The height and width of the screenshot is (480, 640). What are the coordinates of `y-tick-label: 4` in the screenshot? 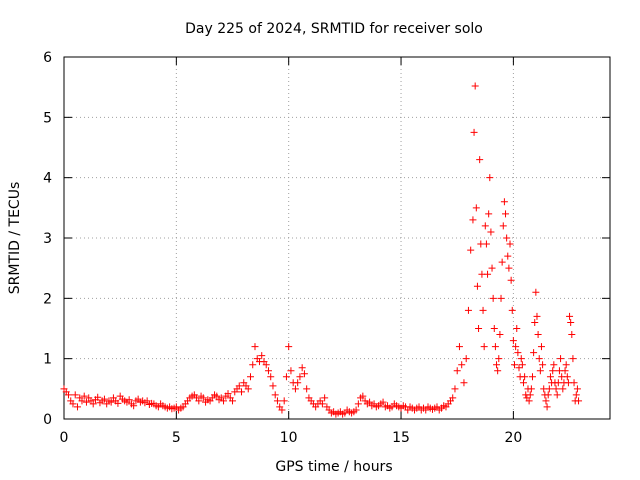 It's located at (47, 179).